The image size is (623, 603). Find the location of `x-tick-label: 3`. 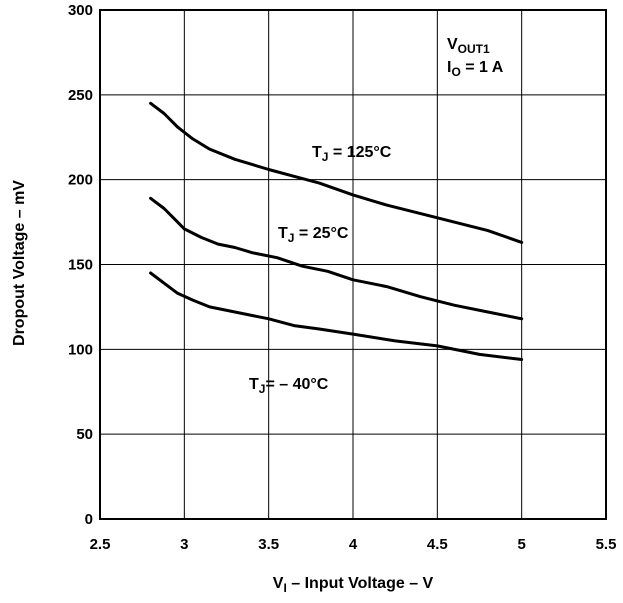

x-tick-label: 3 is located at coordinates (184, 544).